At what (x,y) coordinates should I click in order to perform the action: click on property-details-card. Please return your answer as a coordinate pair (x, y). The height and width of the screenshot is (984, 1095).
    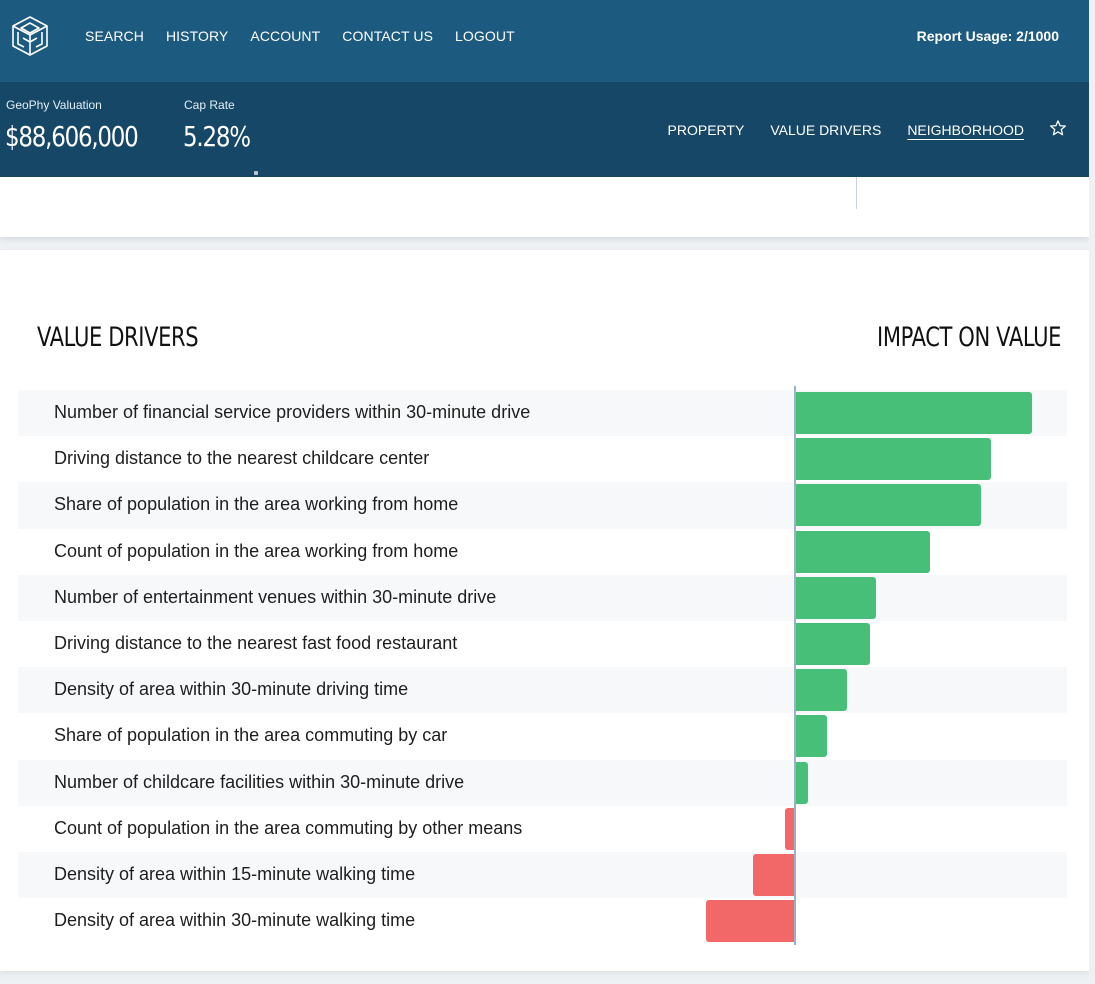
    Looking at the image, I should click on (544, 204).